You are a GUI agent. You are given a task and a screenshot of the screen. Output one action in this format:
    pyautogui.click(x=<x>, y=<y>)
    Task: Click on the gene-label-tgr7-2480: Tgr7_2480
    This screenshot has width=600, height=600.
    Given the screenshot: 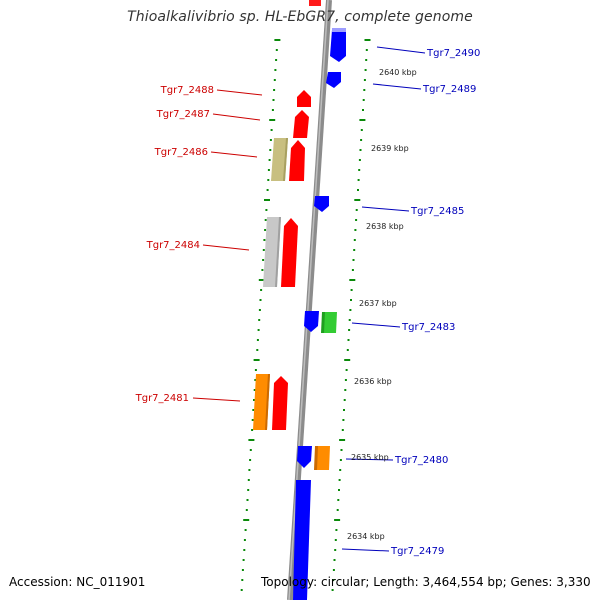 What is the action you would take?
    pyautogui.click(x=421, y=460)
    